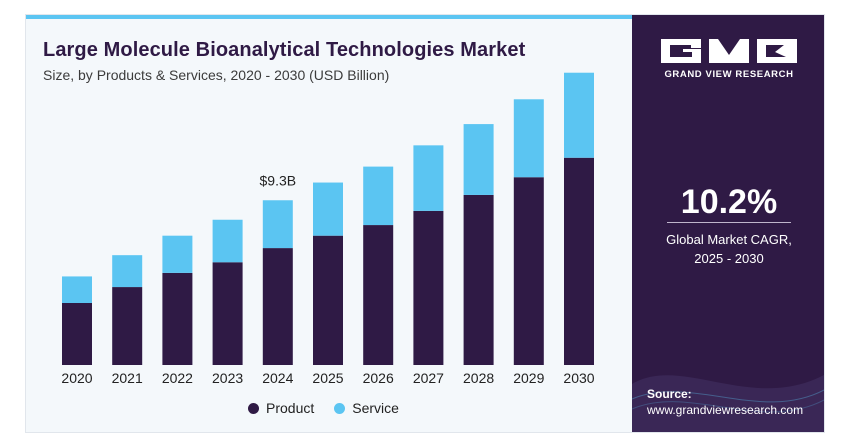 The width and height of the screenshot is (847, 442). Describe the element at coordinates (729, 202) in the screenshot. I see `cagr-value: 10.2%` at that location.